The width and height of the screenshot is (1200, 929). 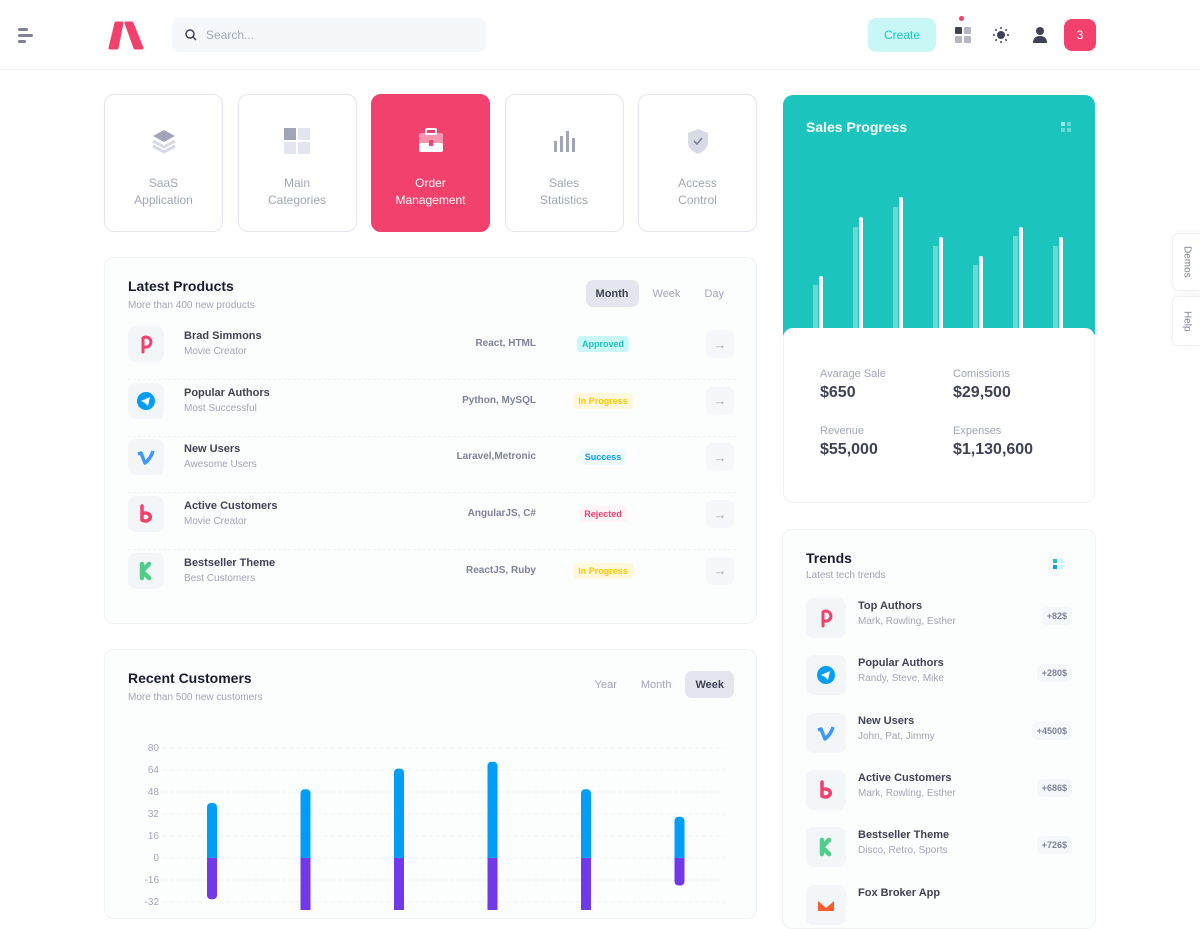 I want to click on tab-year: Year, so click(x=605, y=684).